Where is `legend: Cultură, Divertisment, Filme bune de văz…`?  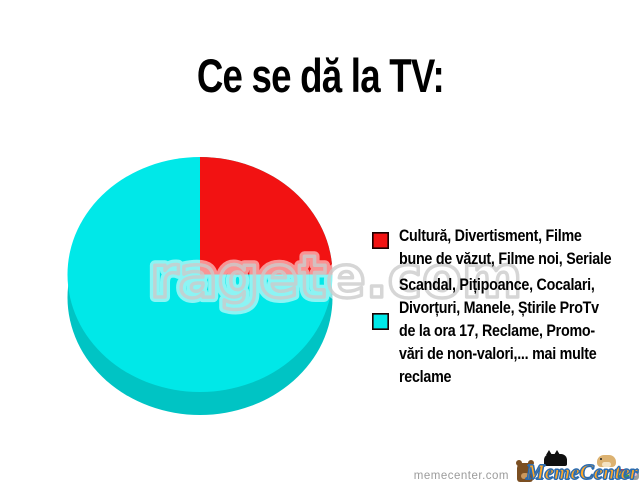 legend: Cultură, Divertisment, Filme bune de văz… is located at coordinates (504, 306).